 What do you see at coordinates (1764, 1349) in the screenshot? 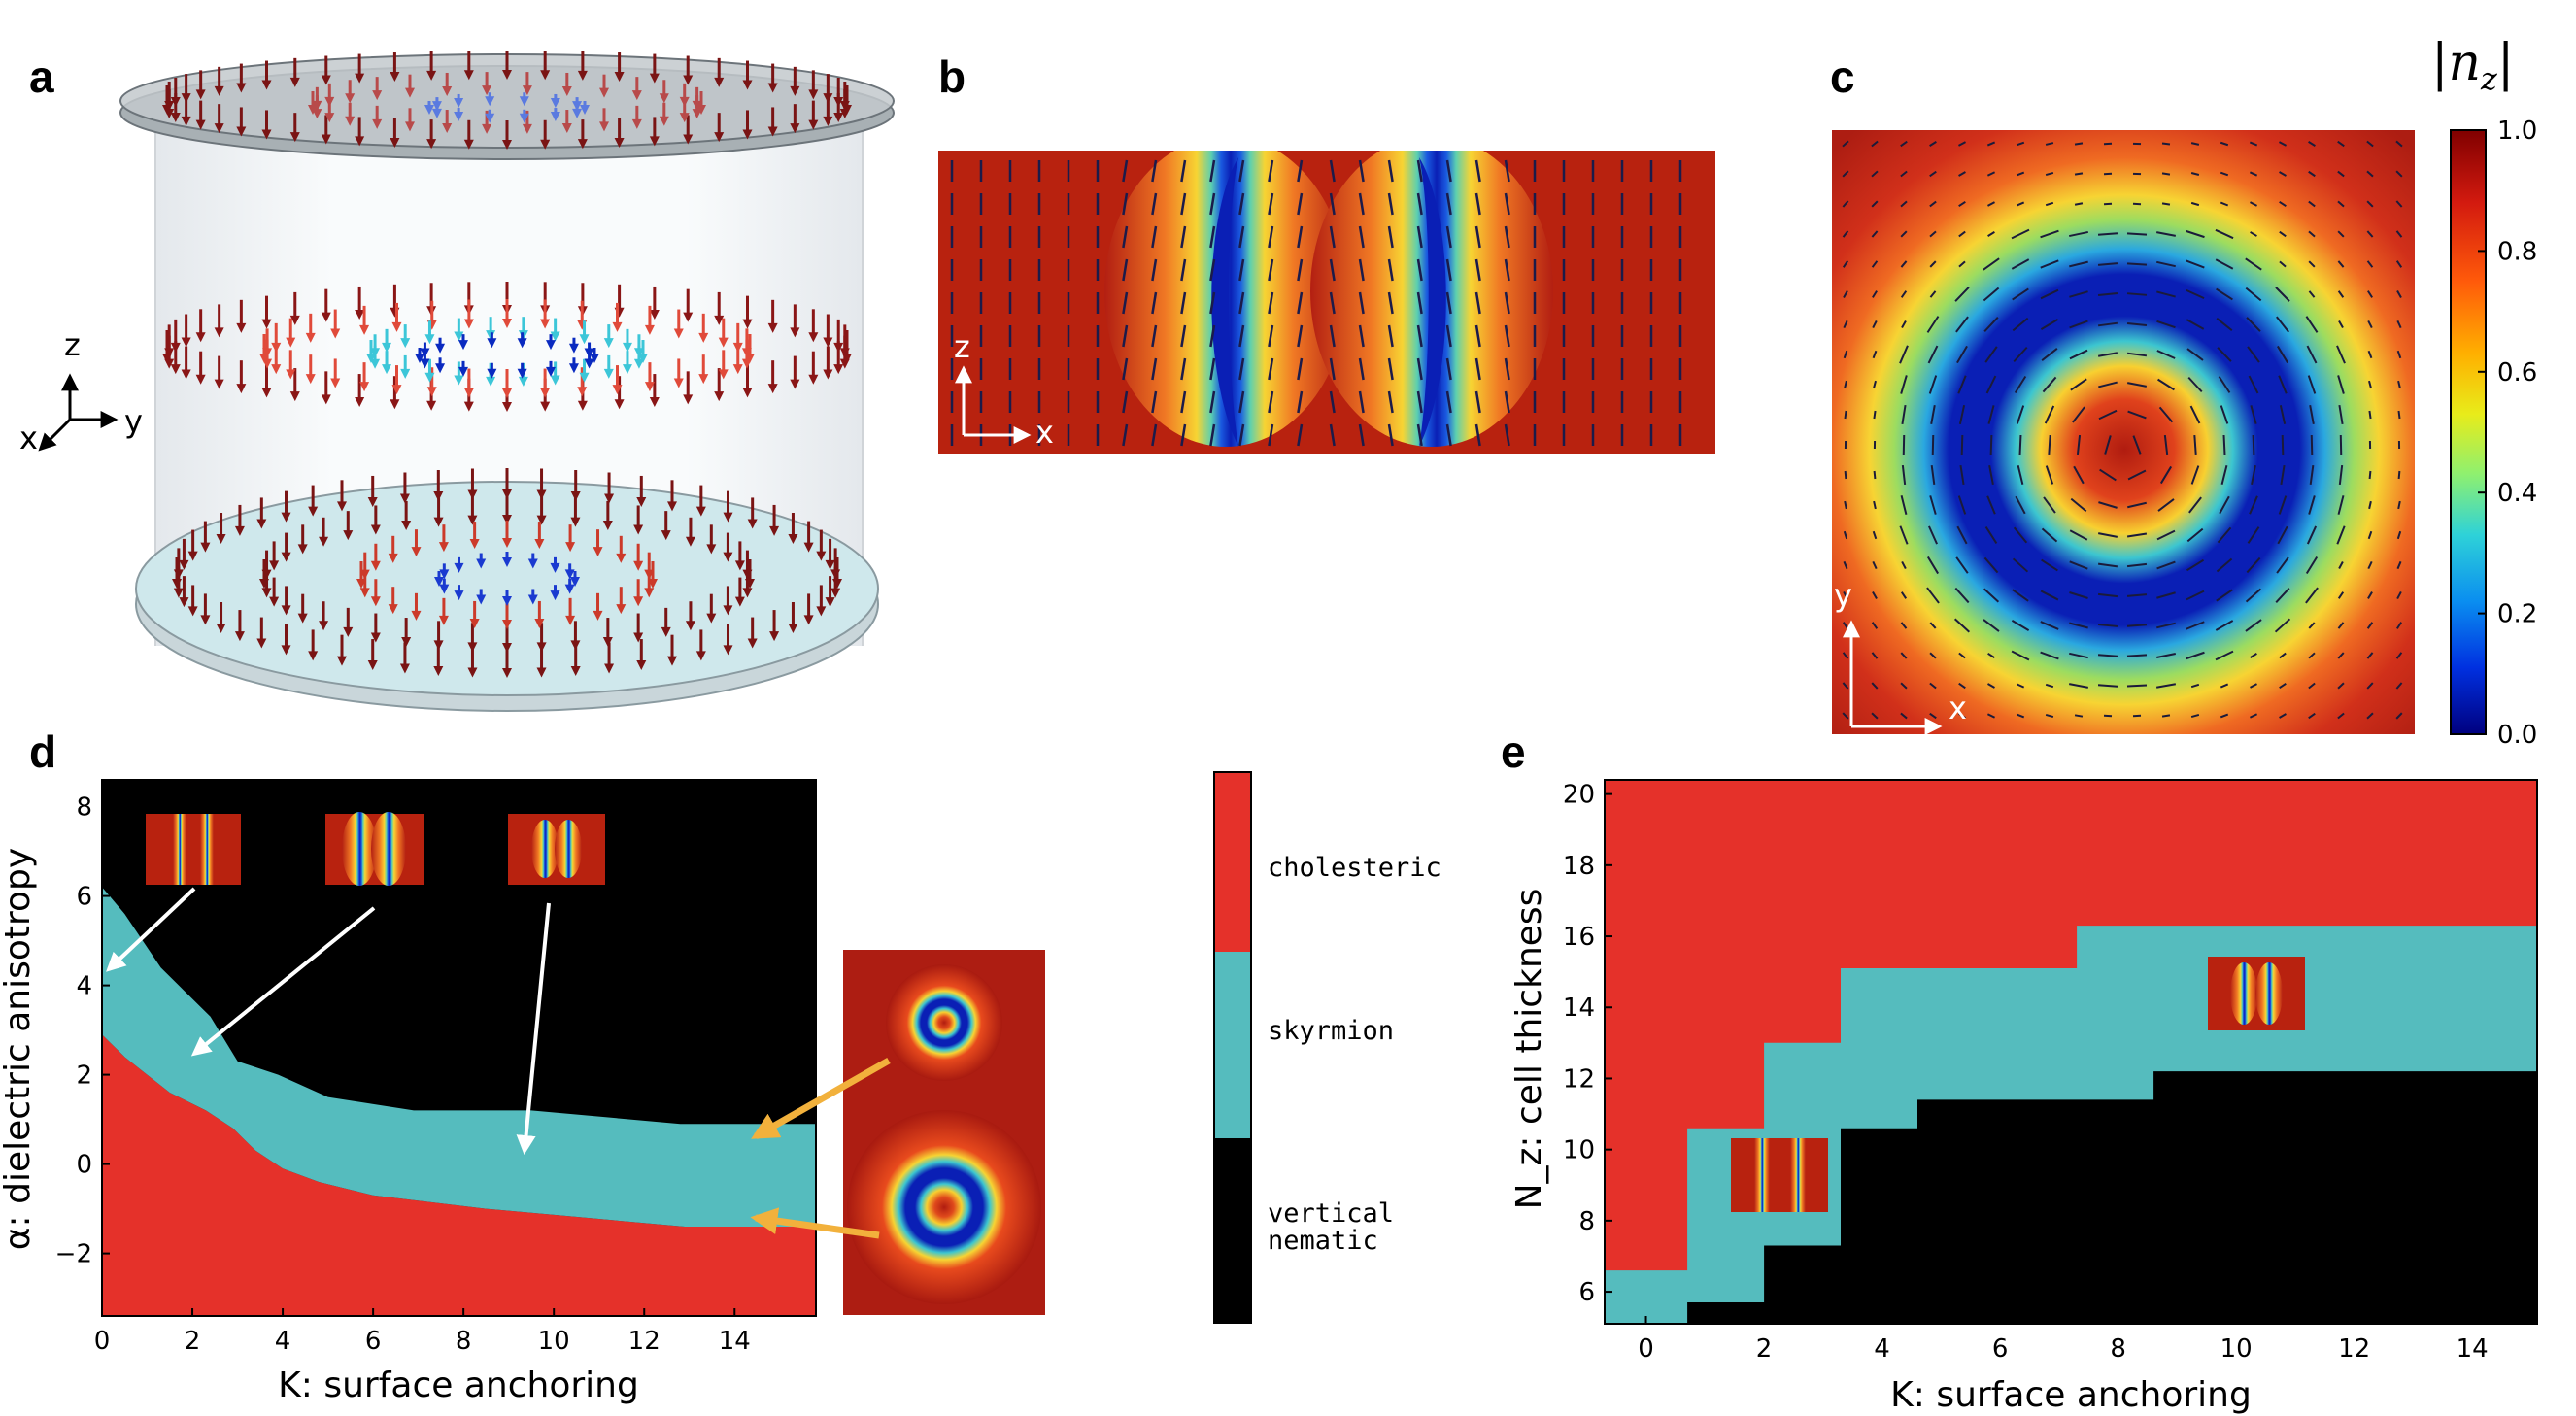
I see `x-tick-label: 2` at bounding box center [1764, 1349].